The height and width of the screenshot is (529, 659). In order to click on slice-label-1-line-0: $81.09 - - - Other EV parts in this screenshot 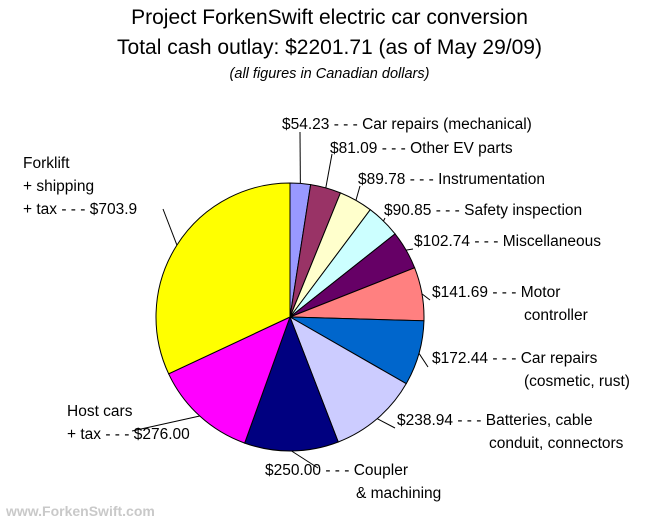, I will do `click(421, 148)`.